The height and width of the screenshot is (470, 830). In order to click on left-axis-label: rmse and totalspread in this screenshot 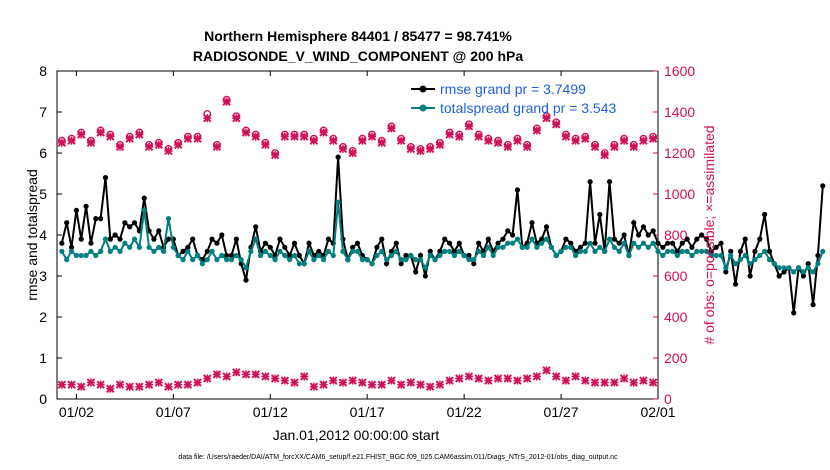, I will do `click(32, 235)`.